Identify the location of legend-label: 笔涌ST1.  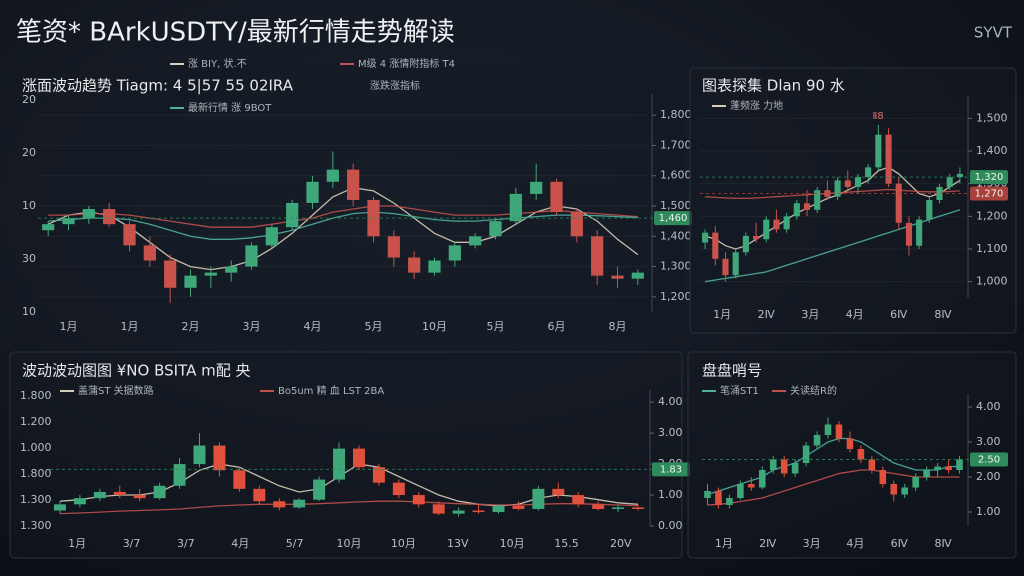
(739, 390).